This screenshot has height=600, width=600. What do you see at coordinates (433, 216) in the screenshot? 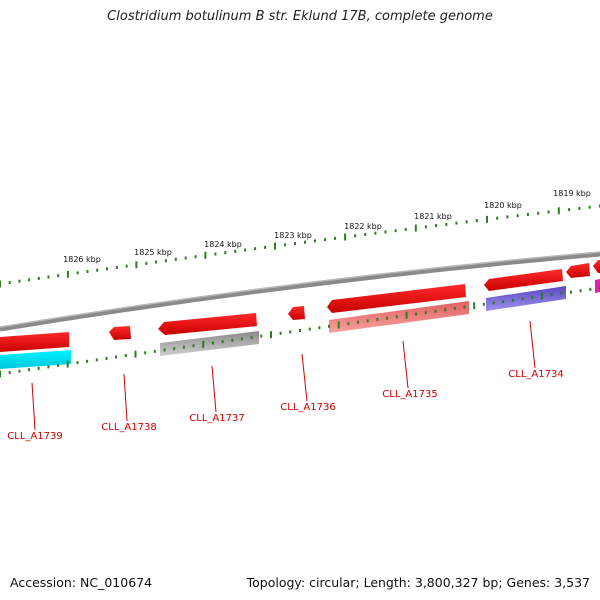
I see `kbp-label: 1821 kbp` at bounding box center [433, 216].